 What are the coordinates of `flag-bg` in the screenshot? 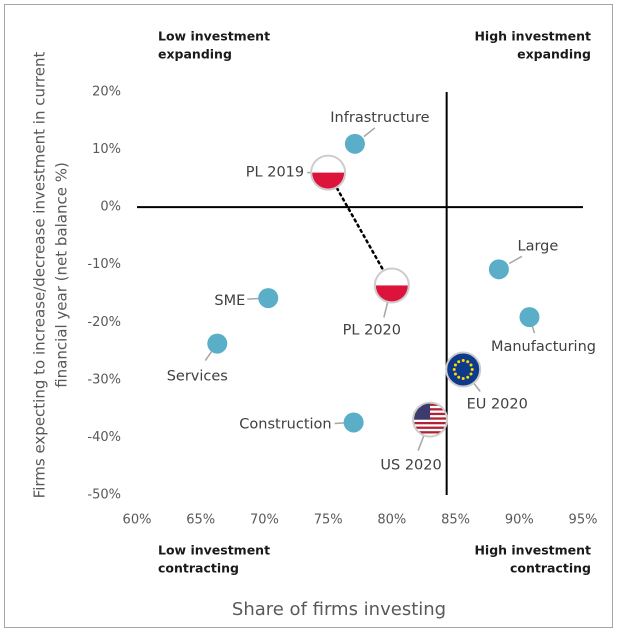 It's located at (463, 369).